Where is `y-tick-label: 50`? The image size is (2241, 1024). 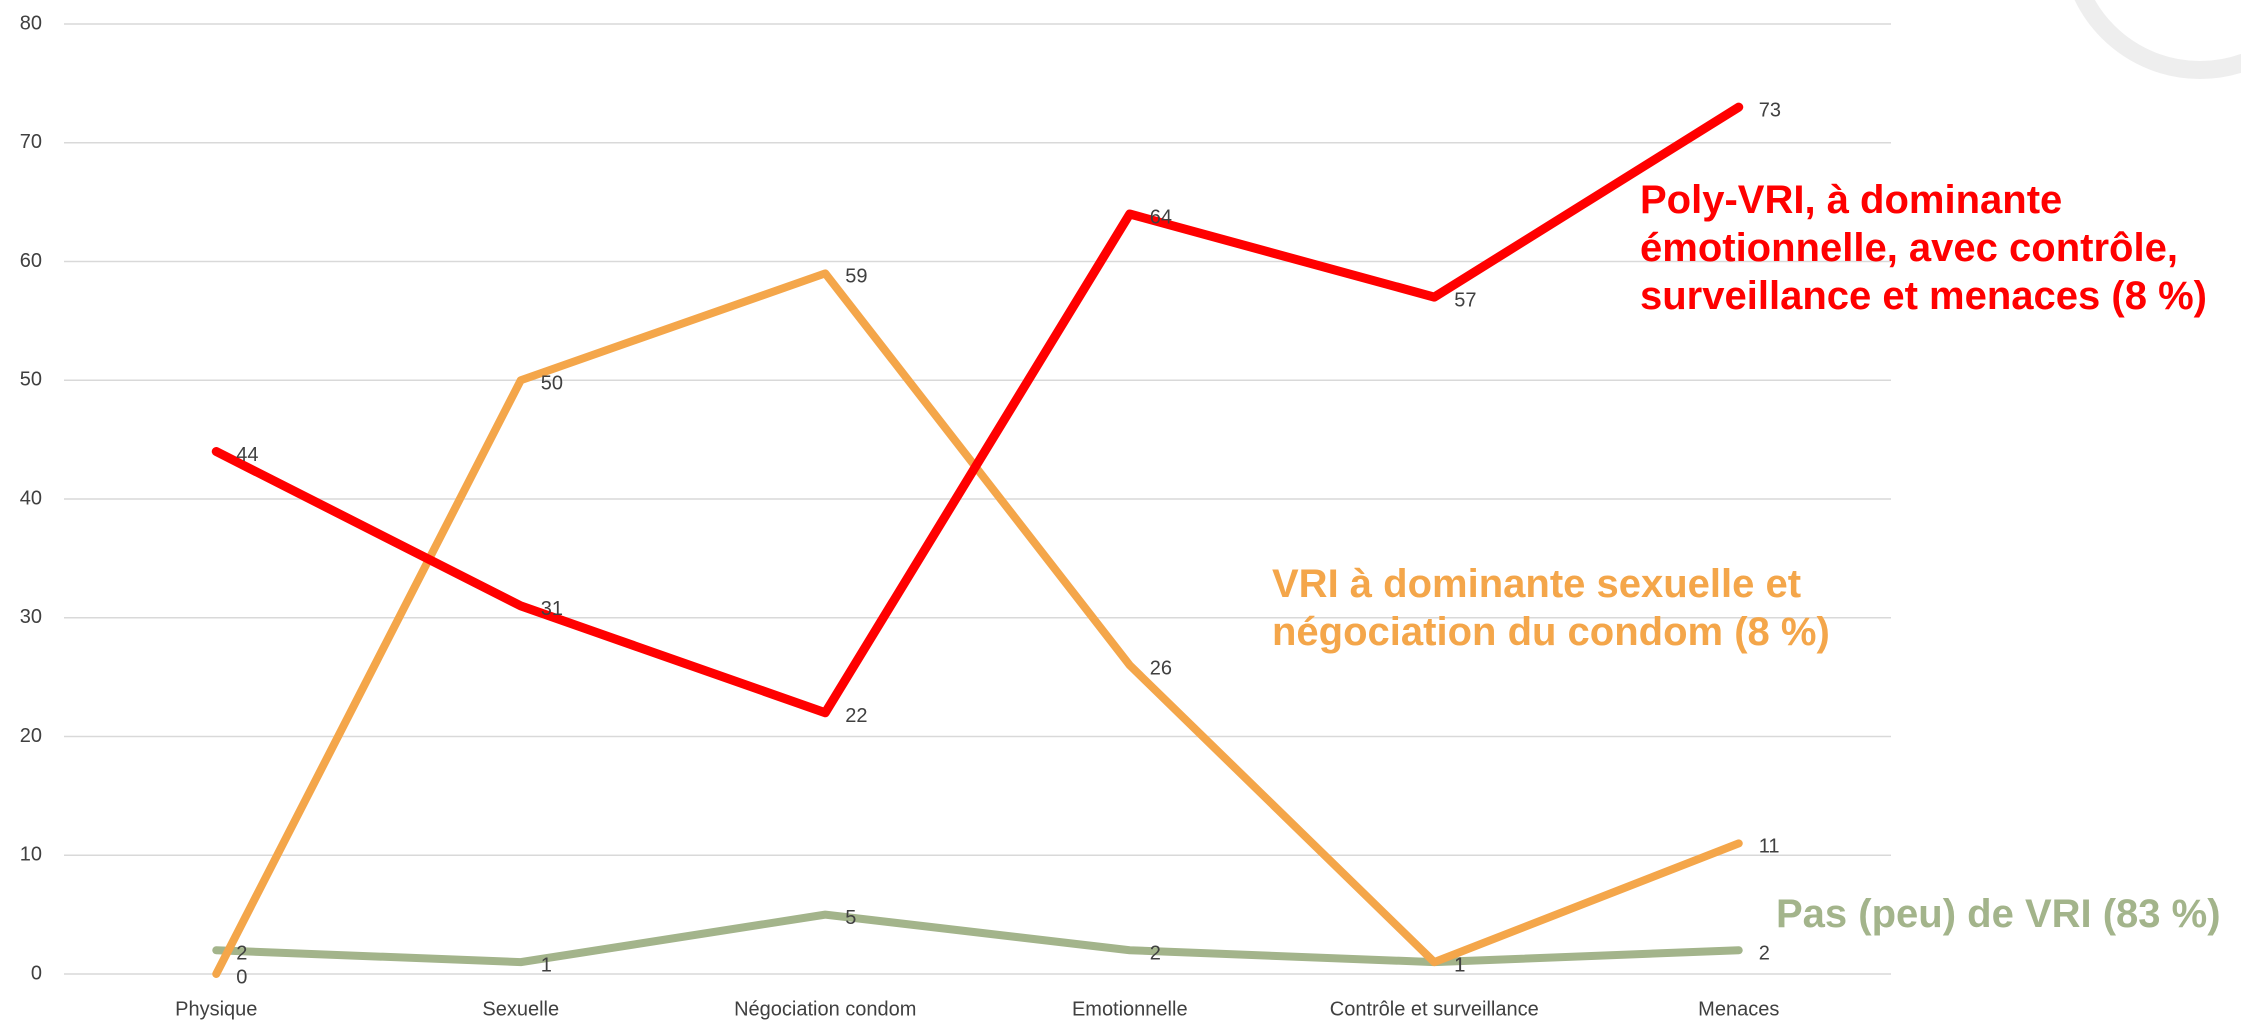
y-tick-label: 50 is located at coordinates (31, 380).